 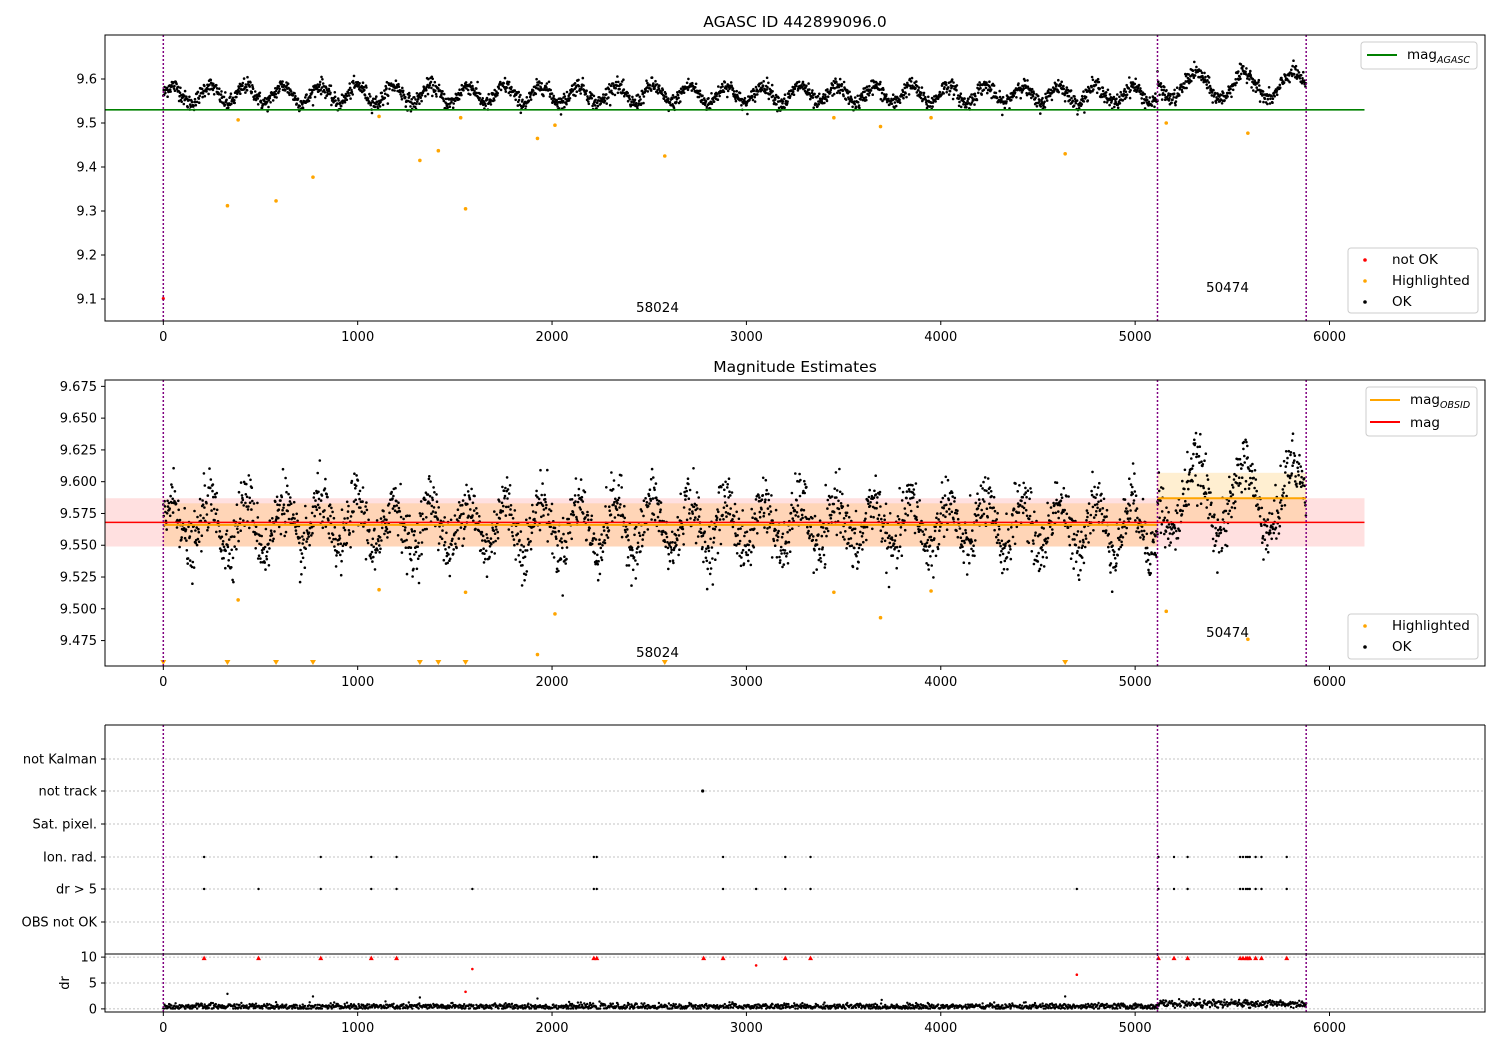 What do you see at coordinates (465, 209) in the screenshot?
I see `panel1-highlighted-point` at bounding box center [465, 209].